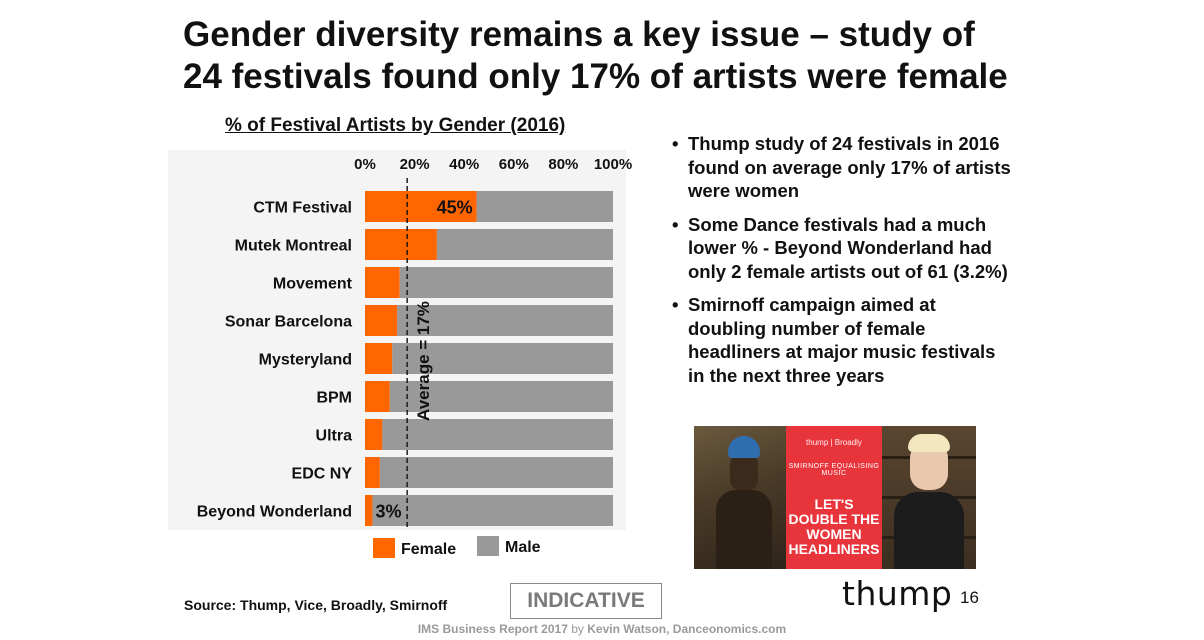 Image resolution: width=1204 pixels, height=640 pixels. What do you see at coordinates (384, 548) in the screenshot?
I see `legend-swatch-female` at bounding box center [384, 548].